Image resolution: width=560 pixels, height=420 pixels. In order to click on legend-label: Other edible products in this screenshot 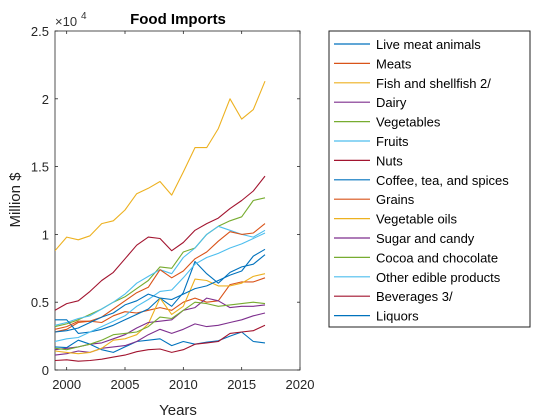, I will do `click(438, 277)`.